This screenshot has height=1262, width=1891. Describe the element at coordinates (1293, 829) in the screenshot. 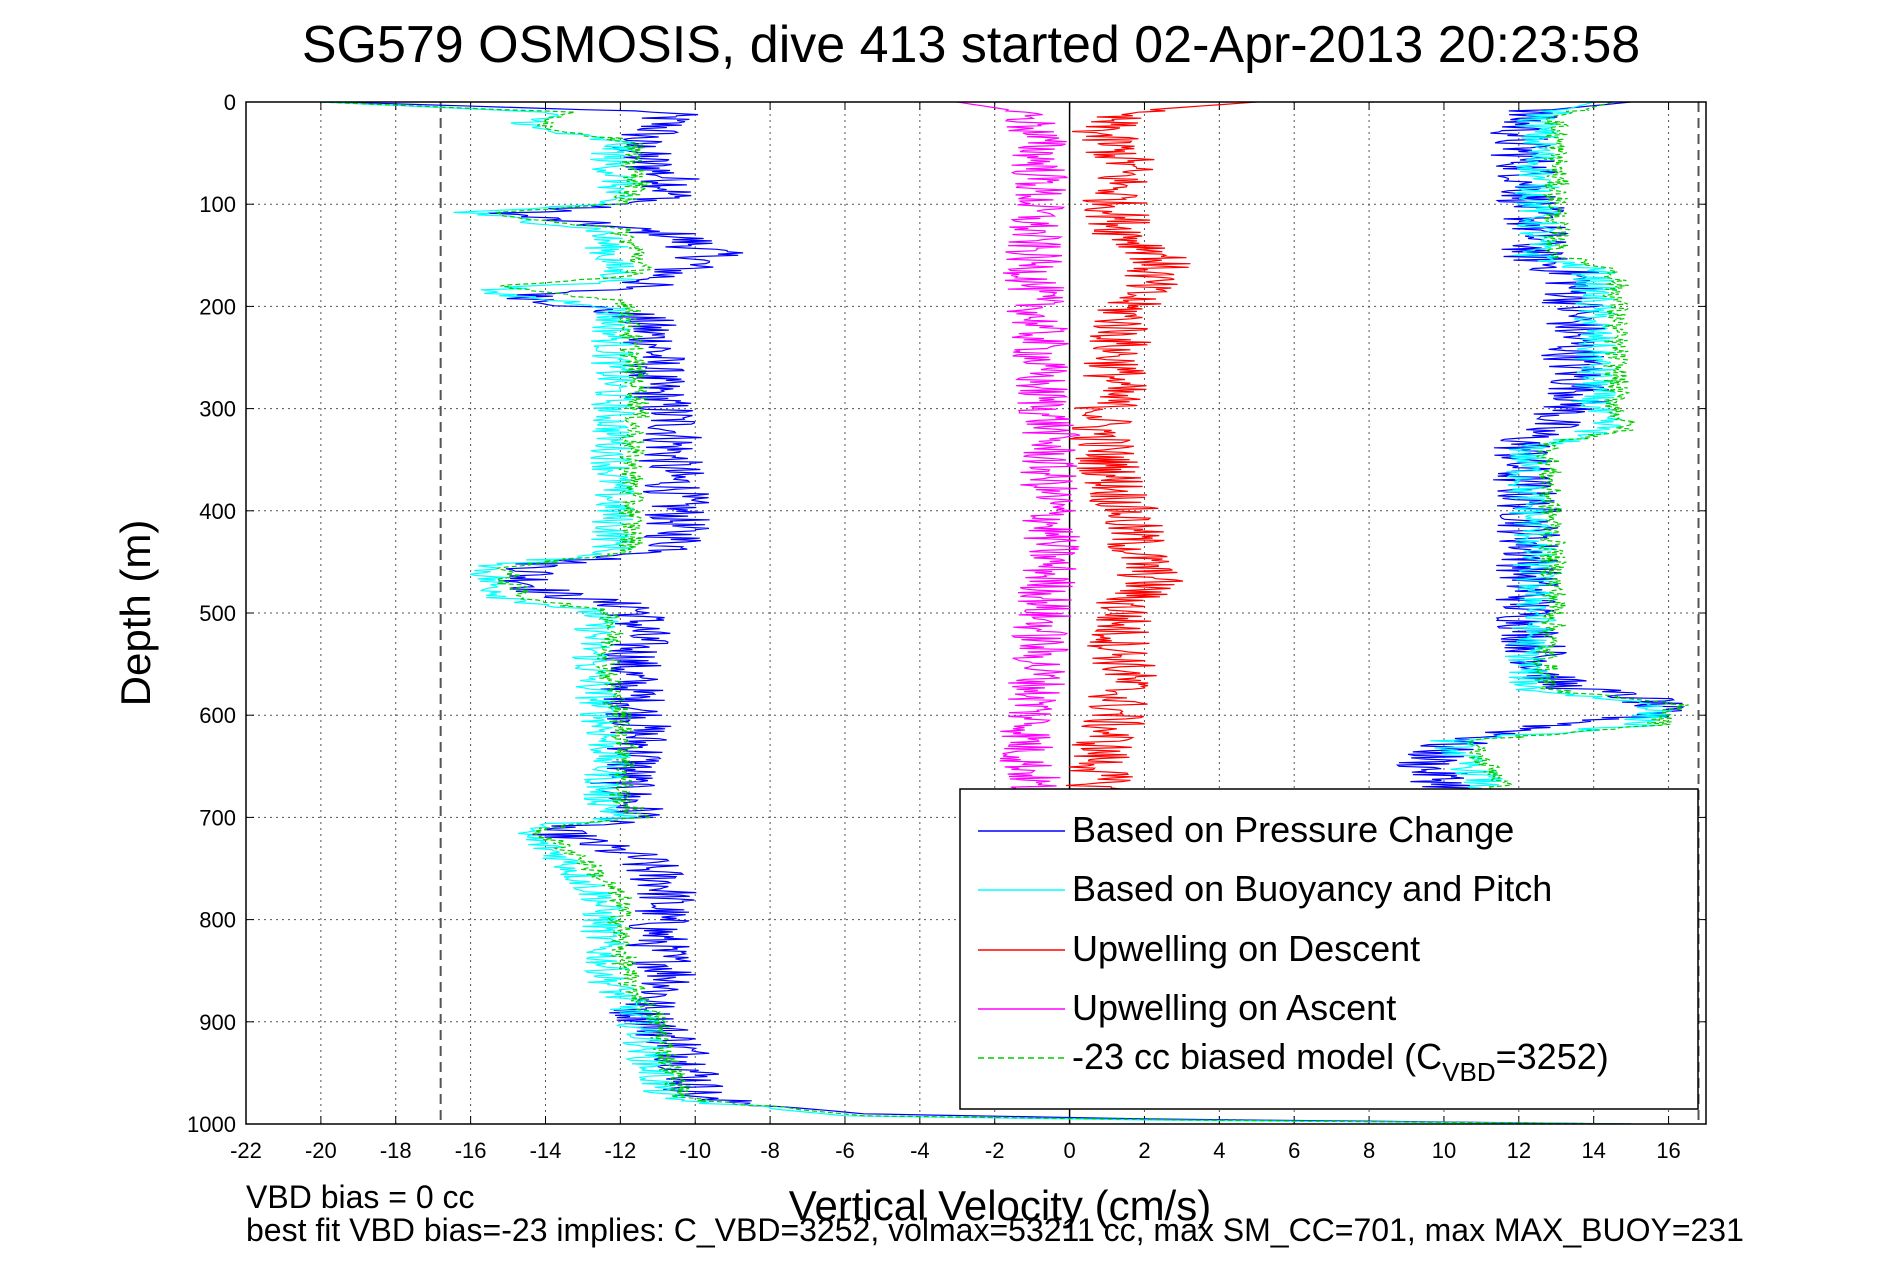

I see `legend-label-1: Based on Pressure Change` at that location.